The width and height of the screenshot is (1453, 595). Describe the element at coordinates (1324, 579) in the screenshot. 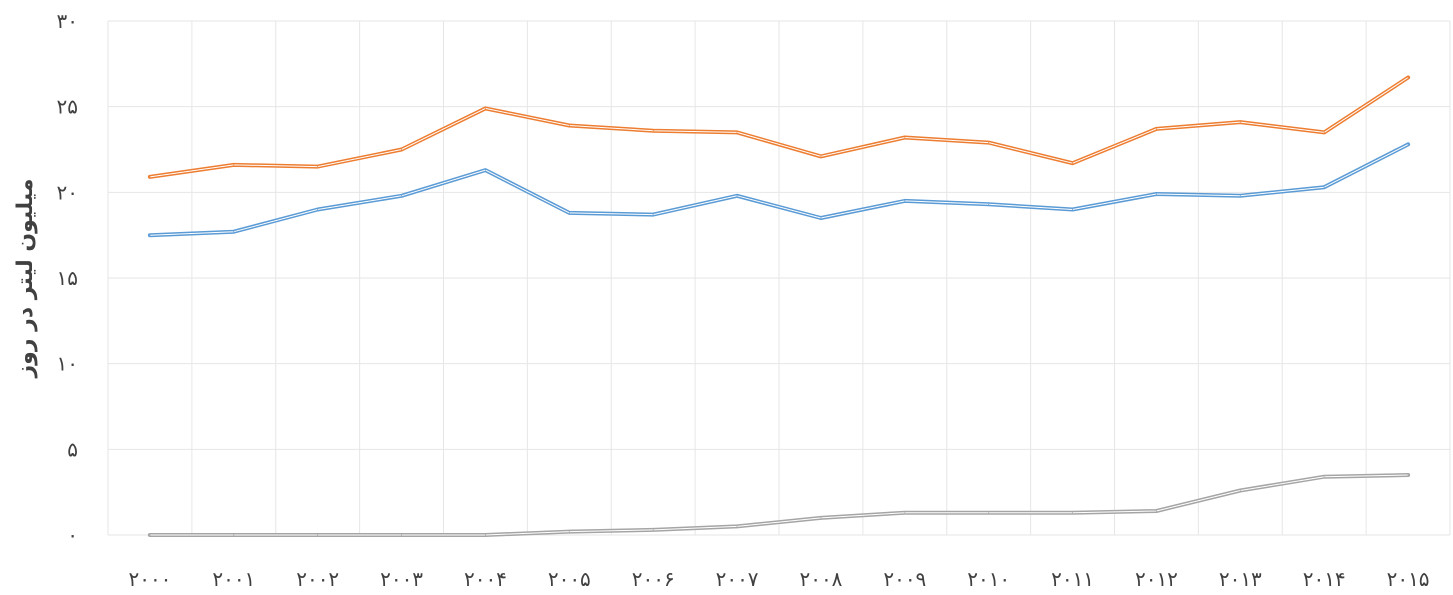

I see `x-tick-label: ۲۰۱۴` at that location.